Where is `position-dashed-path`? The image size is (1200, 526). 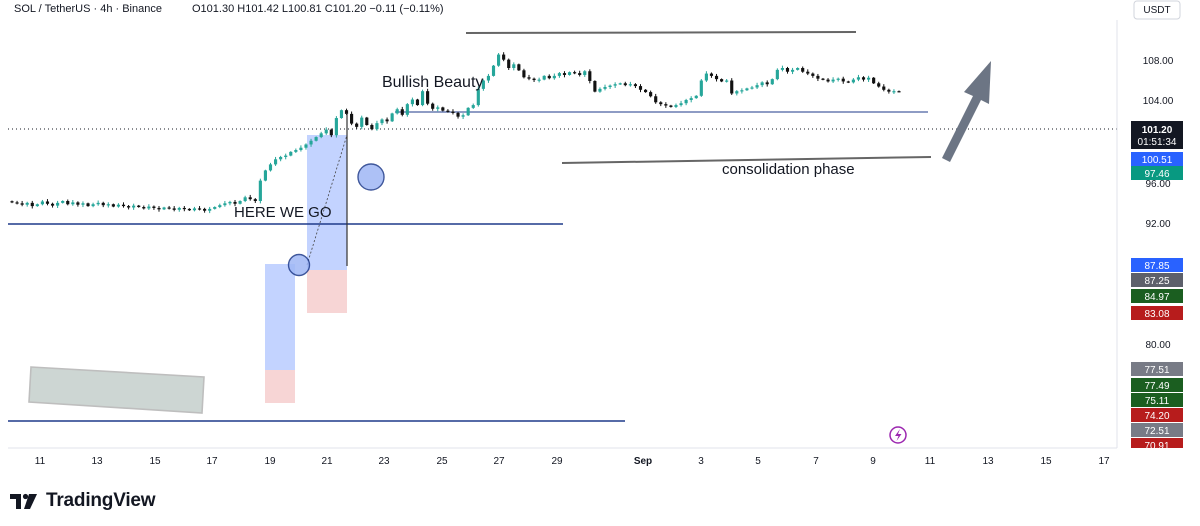 position-dashed-path is located at coordinates (327, 200).